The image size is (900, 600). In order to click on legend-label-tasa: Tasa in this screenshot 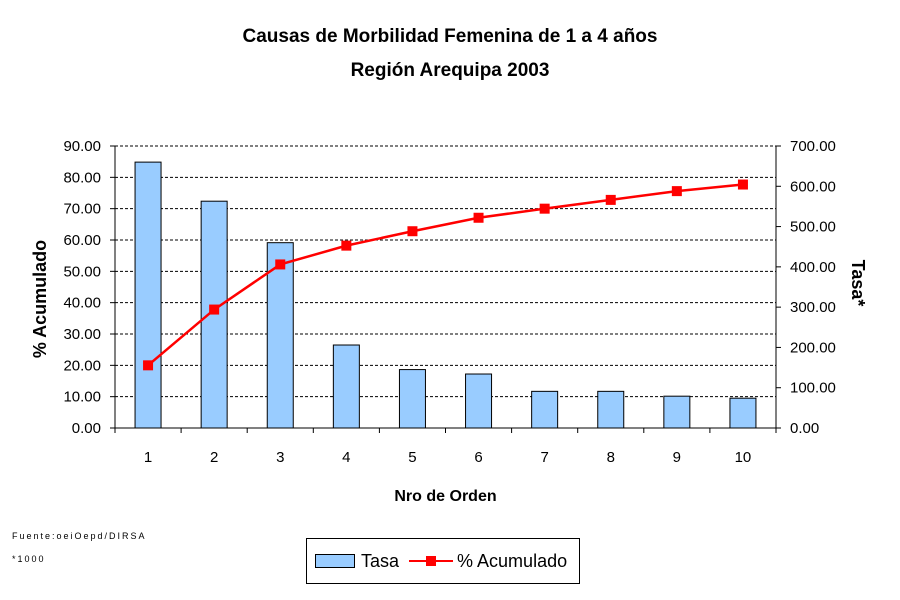, I will do `click(380, 560)`.